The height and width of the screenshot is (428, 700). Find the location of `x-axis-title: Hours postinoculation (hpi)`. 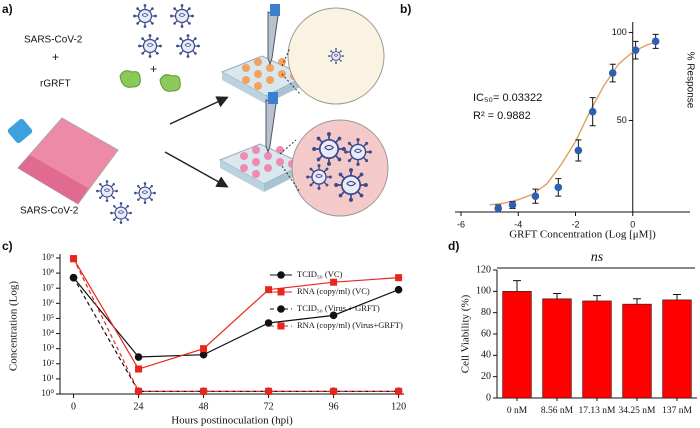

x-axis-title: Hours postinoculation (hpi) is located at coordinates (232, 421).